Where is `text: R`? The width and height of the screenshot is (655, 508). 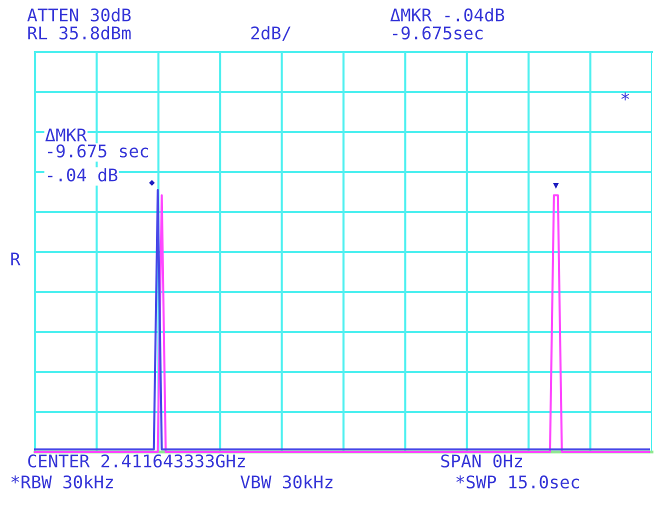
text: R is located at coordinates (15, 259).